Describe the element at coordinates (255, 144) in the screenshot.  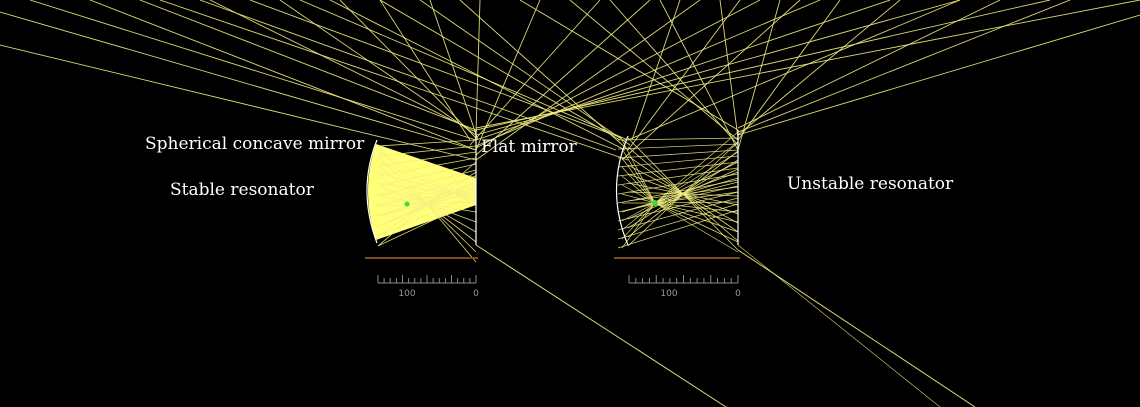
I see `concave-mirror-label: Spherical concave mirror` at that location.